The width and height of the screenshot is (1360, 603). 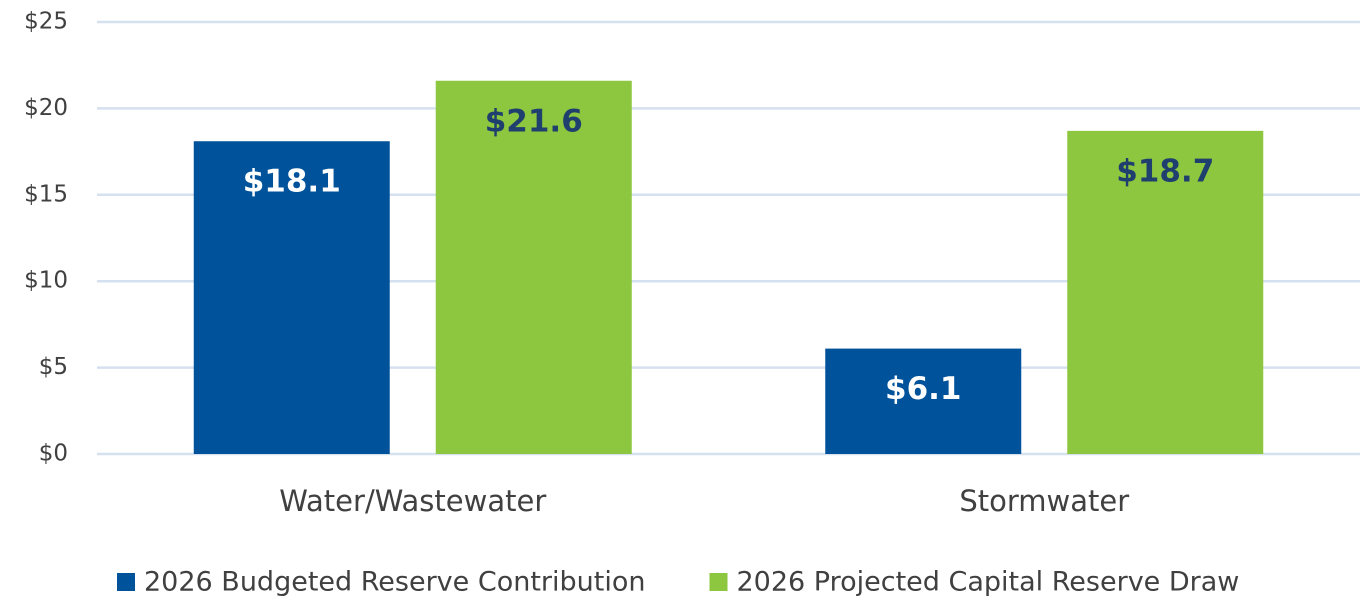 What do you see at coordinates (46, 22) in the screenshot?
I see `y-tick-label: $25` at bounding box center [46, 22].